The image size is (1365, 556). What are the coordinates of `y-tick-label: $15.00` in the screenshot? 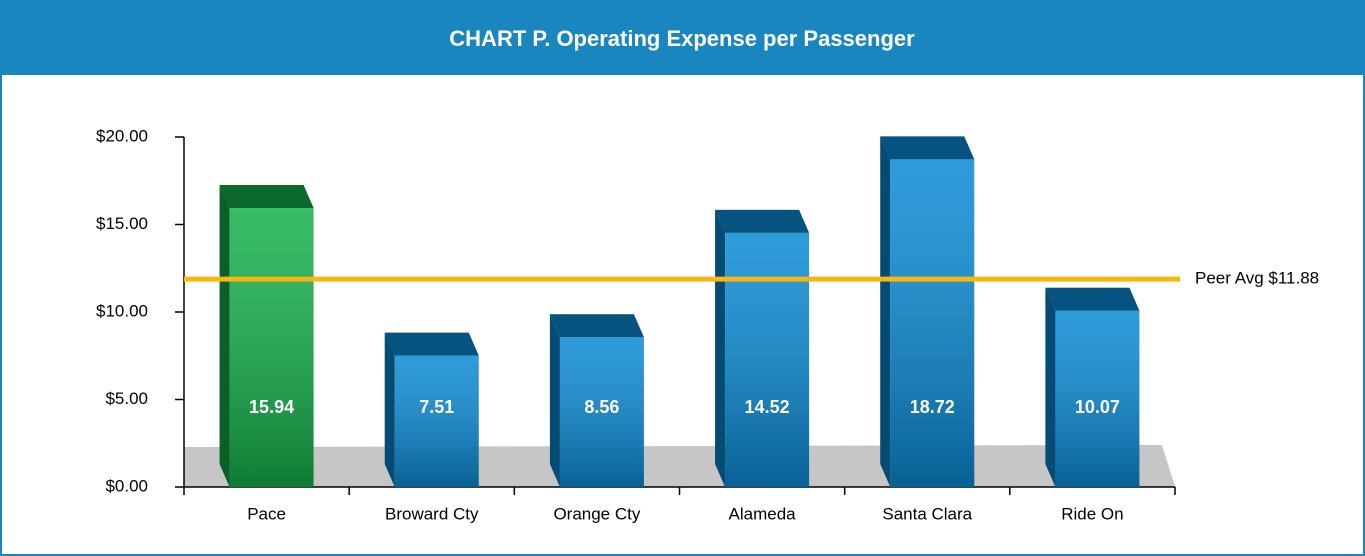 It's located at (122, 223).